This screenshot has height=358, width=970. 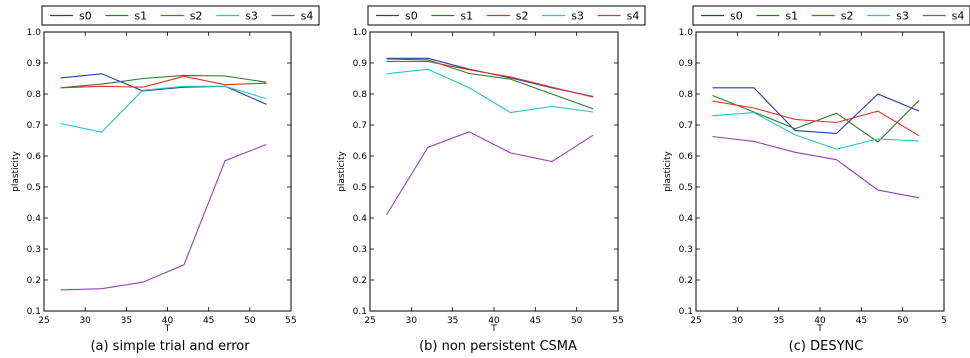 What do you see at coordinates (944, 321) in the screenshot?
I see `x-tick-label: 5` at bounding box center [944, 321].